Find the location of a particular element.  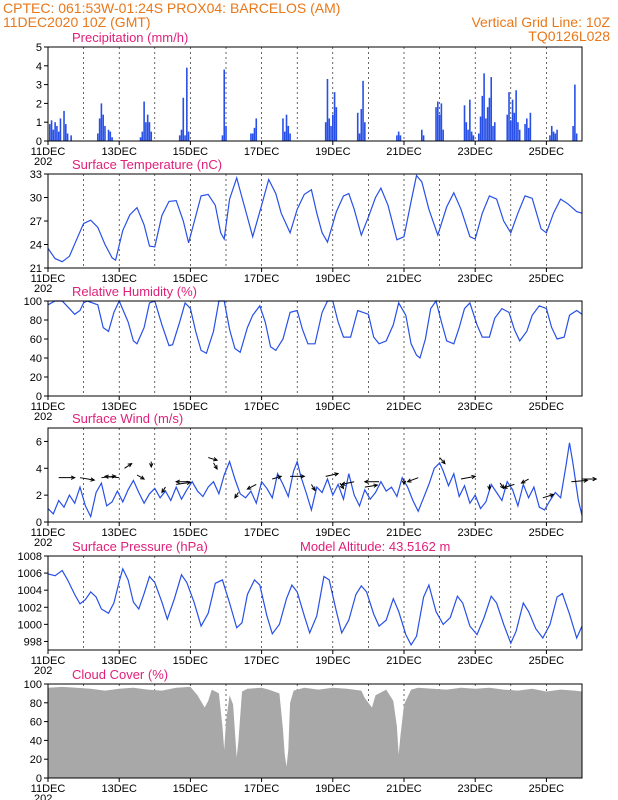

y-tick-label: 1004 is located at coordinates (30, 591).